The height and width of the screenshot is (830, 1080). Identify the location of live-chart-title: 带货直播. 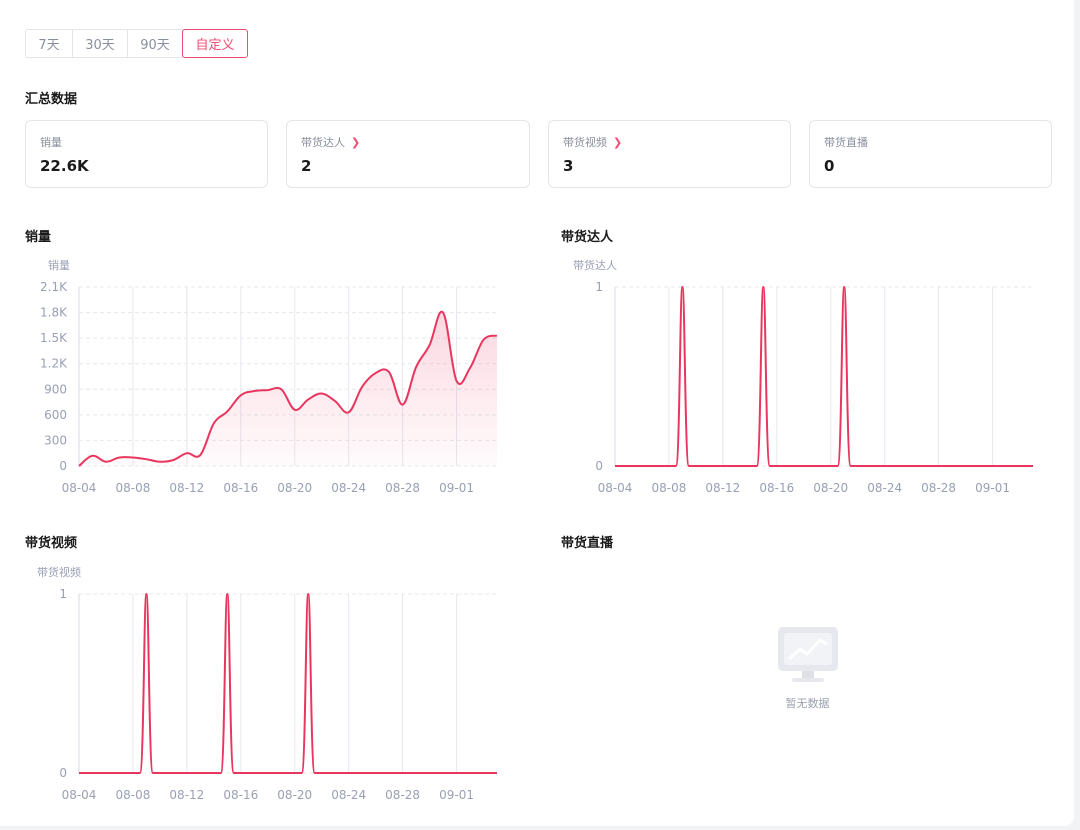
(587, 543).